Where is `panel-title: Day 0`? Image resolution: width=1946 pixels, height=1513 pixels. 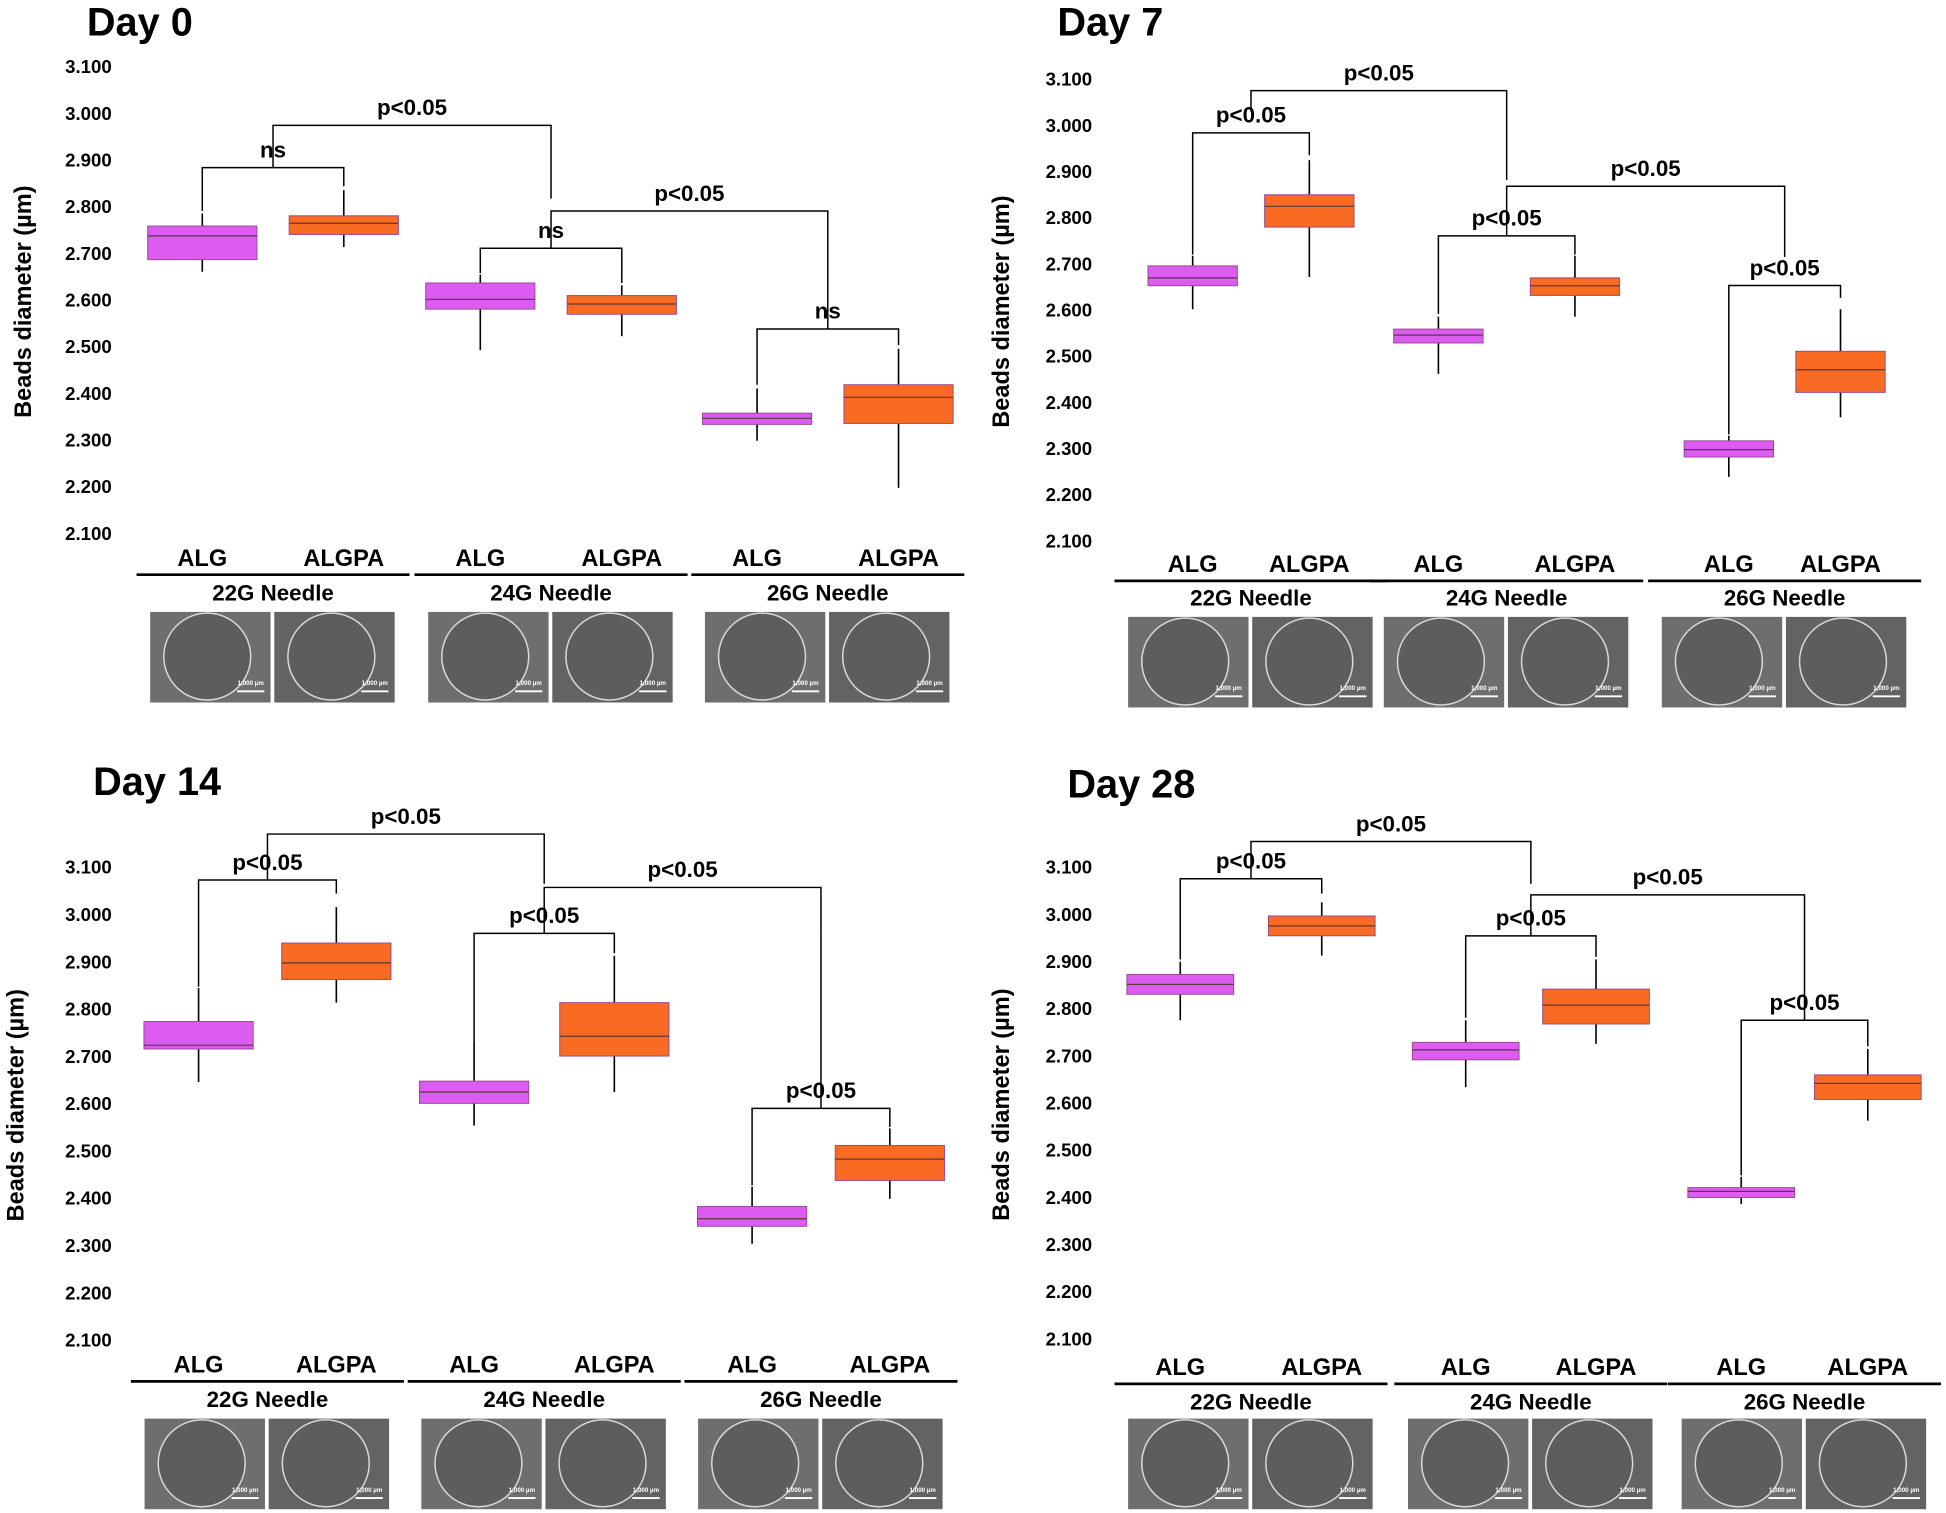
panel-title: Day 0 is located at coordinates (140, 22).